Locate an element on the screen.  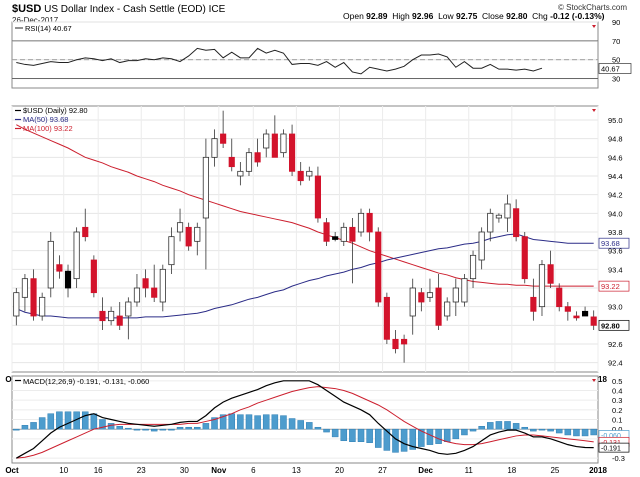
price-tick-label: 94.6 is located at coordinates (615, 157).